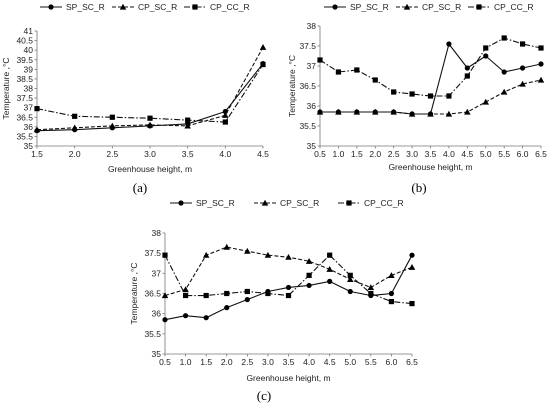  I want to click on y-axis-title: Temperature ,°C, so click(6, 89).